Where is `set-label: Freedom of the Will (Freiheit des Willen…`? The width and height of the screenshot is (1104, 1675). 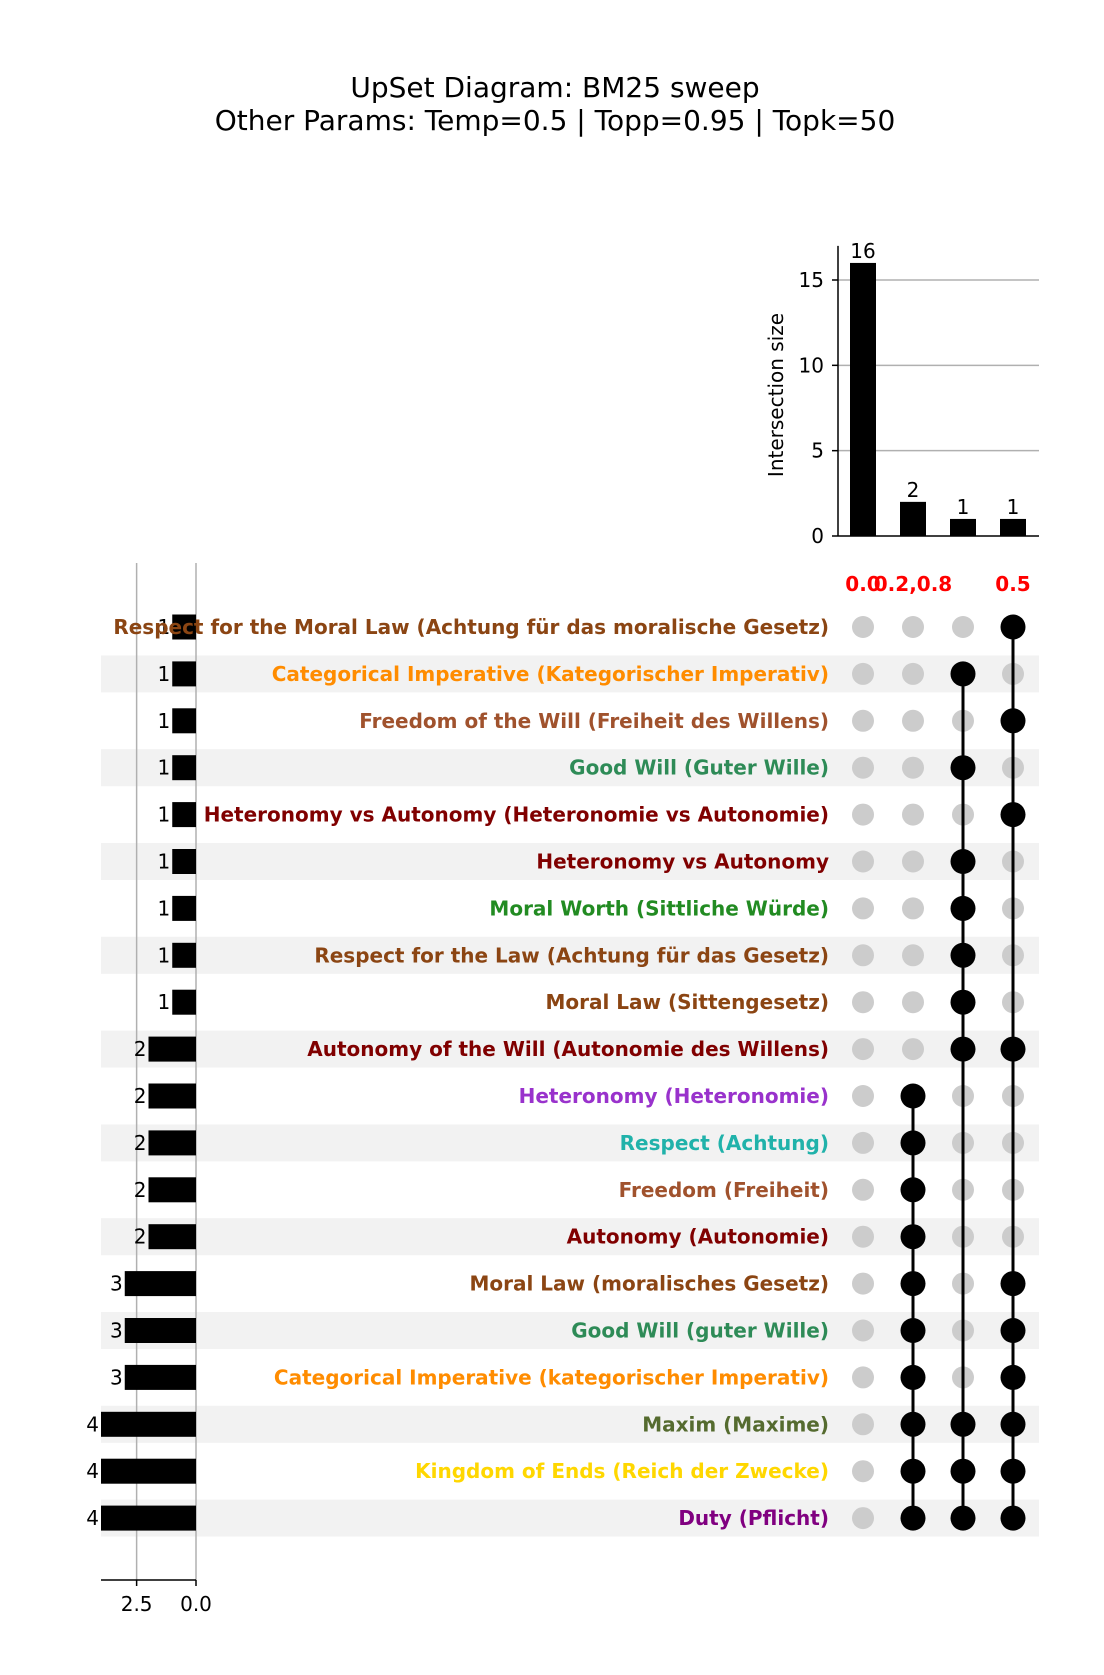 set-label: Freedom of the Will (Freiheit des Willen… is located at coordinates (594, 721).